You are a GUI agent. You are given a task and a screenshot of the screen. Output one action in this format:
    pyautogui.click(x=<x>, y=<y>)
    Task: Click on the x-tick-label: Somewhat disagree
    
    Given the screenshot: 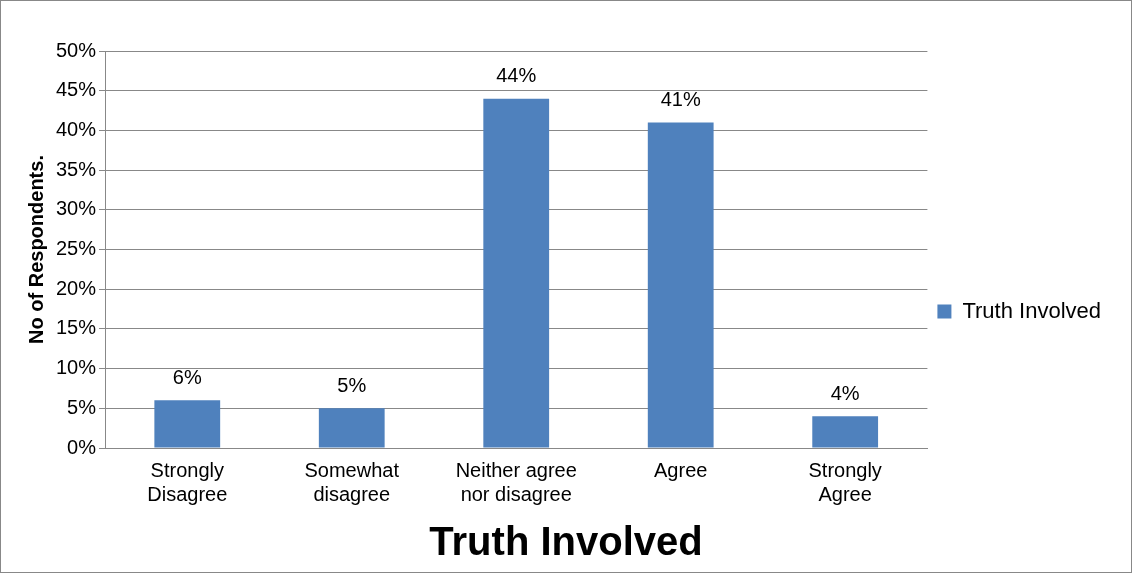 What is the action you would take?
    pyautogui.click(x=352, y=481)
    